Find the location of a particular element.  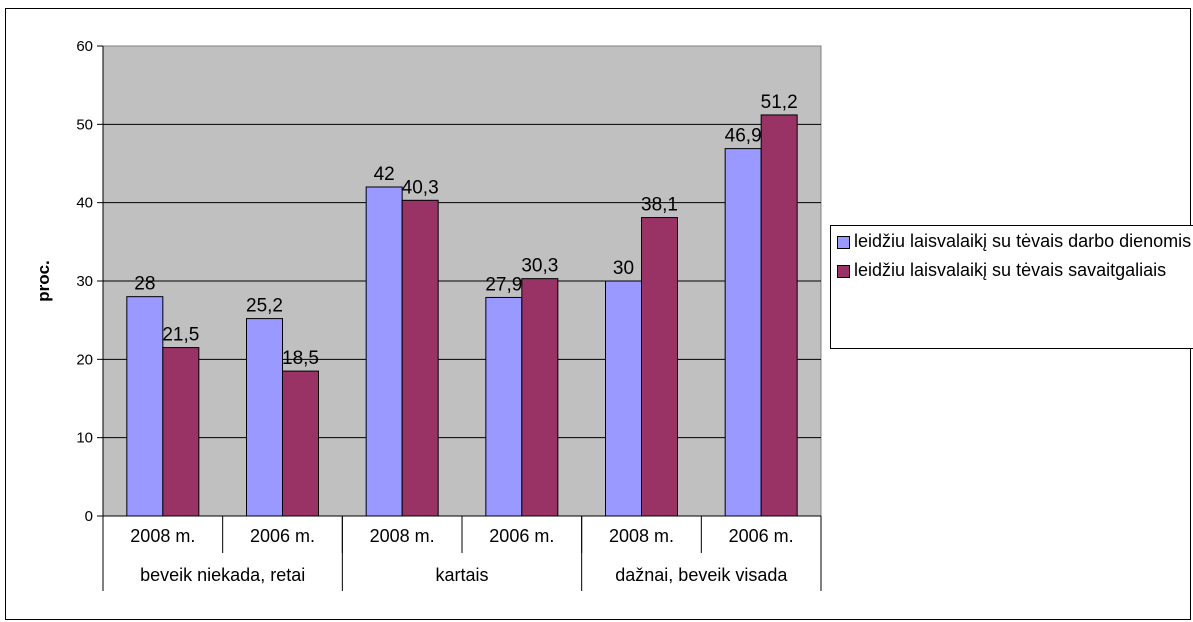

x-group-label: dažnai, beveik visada is located at coordinates (701, 575).